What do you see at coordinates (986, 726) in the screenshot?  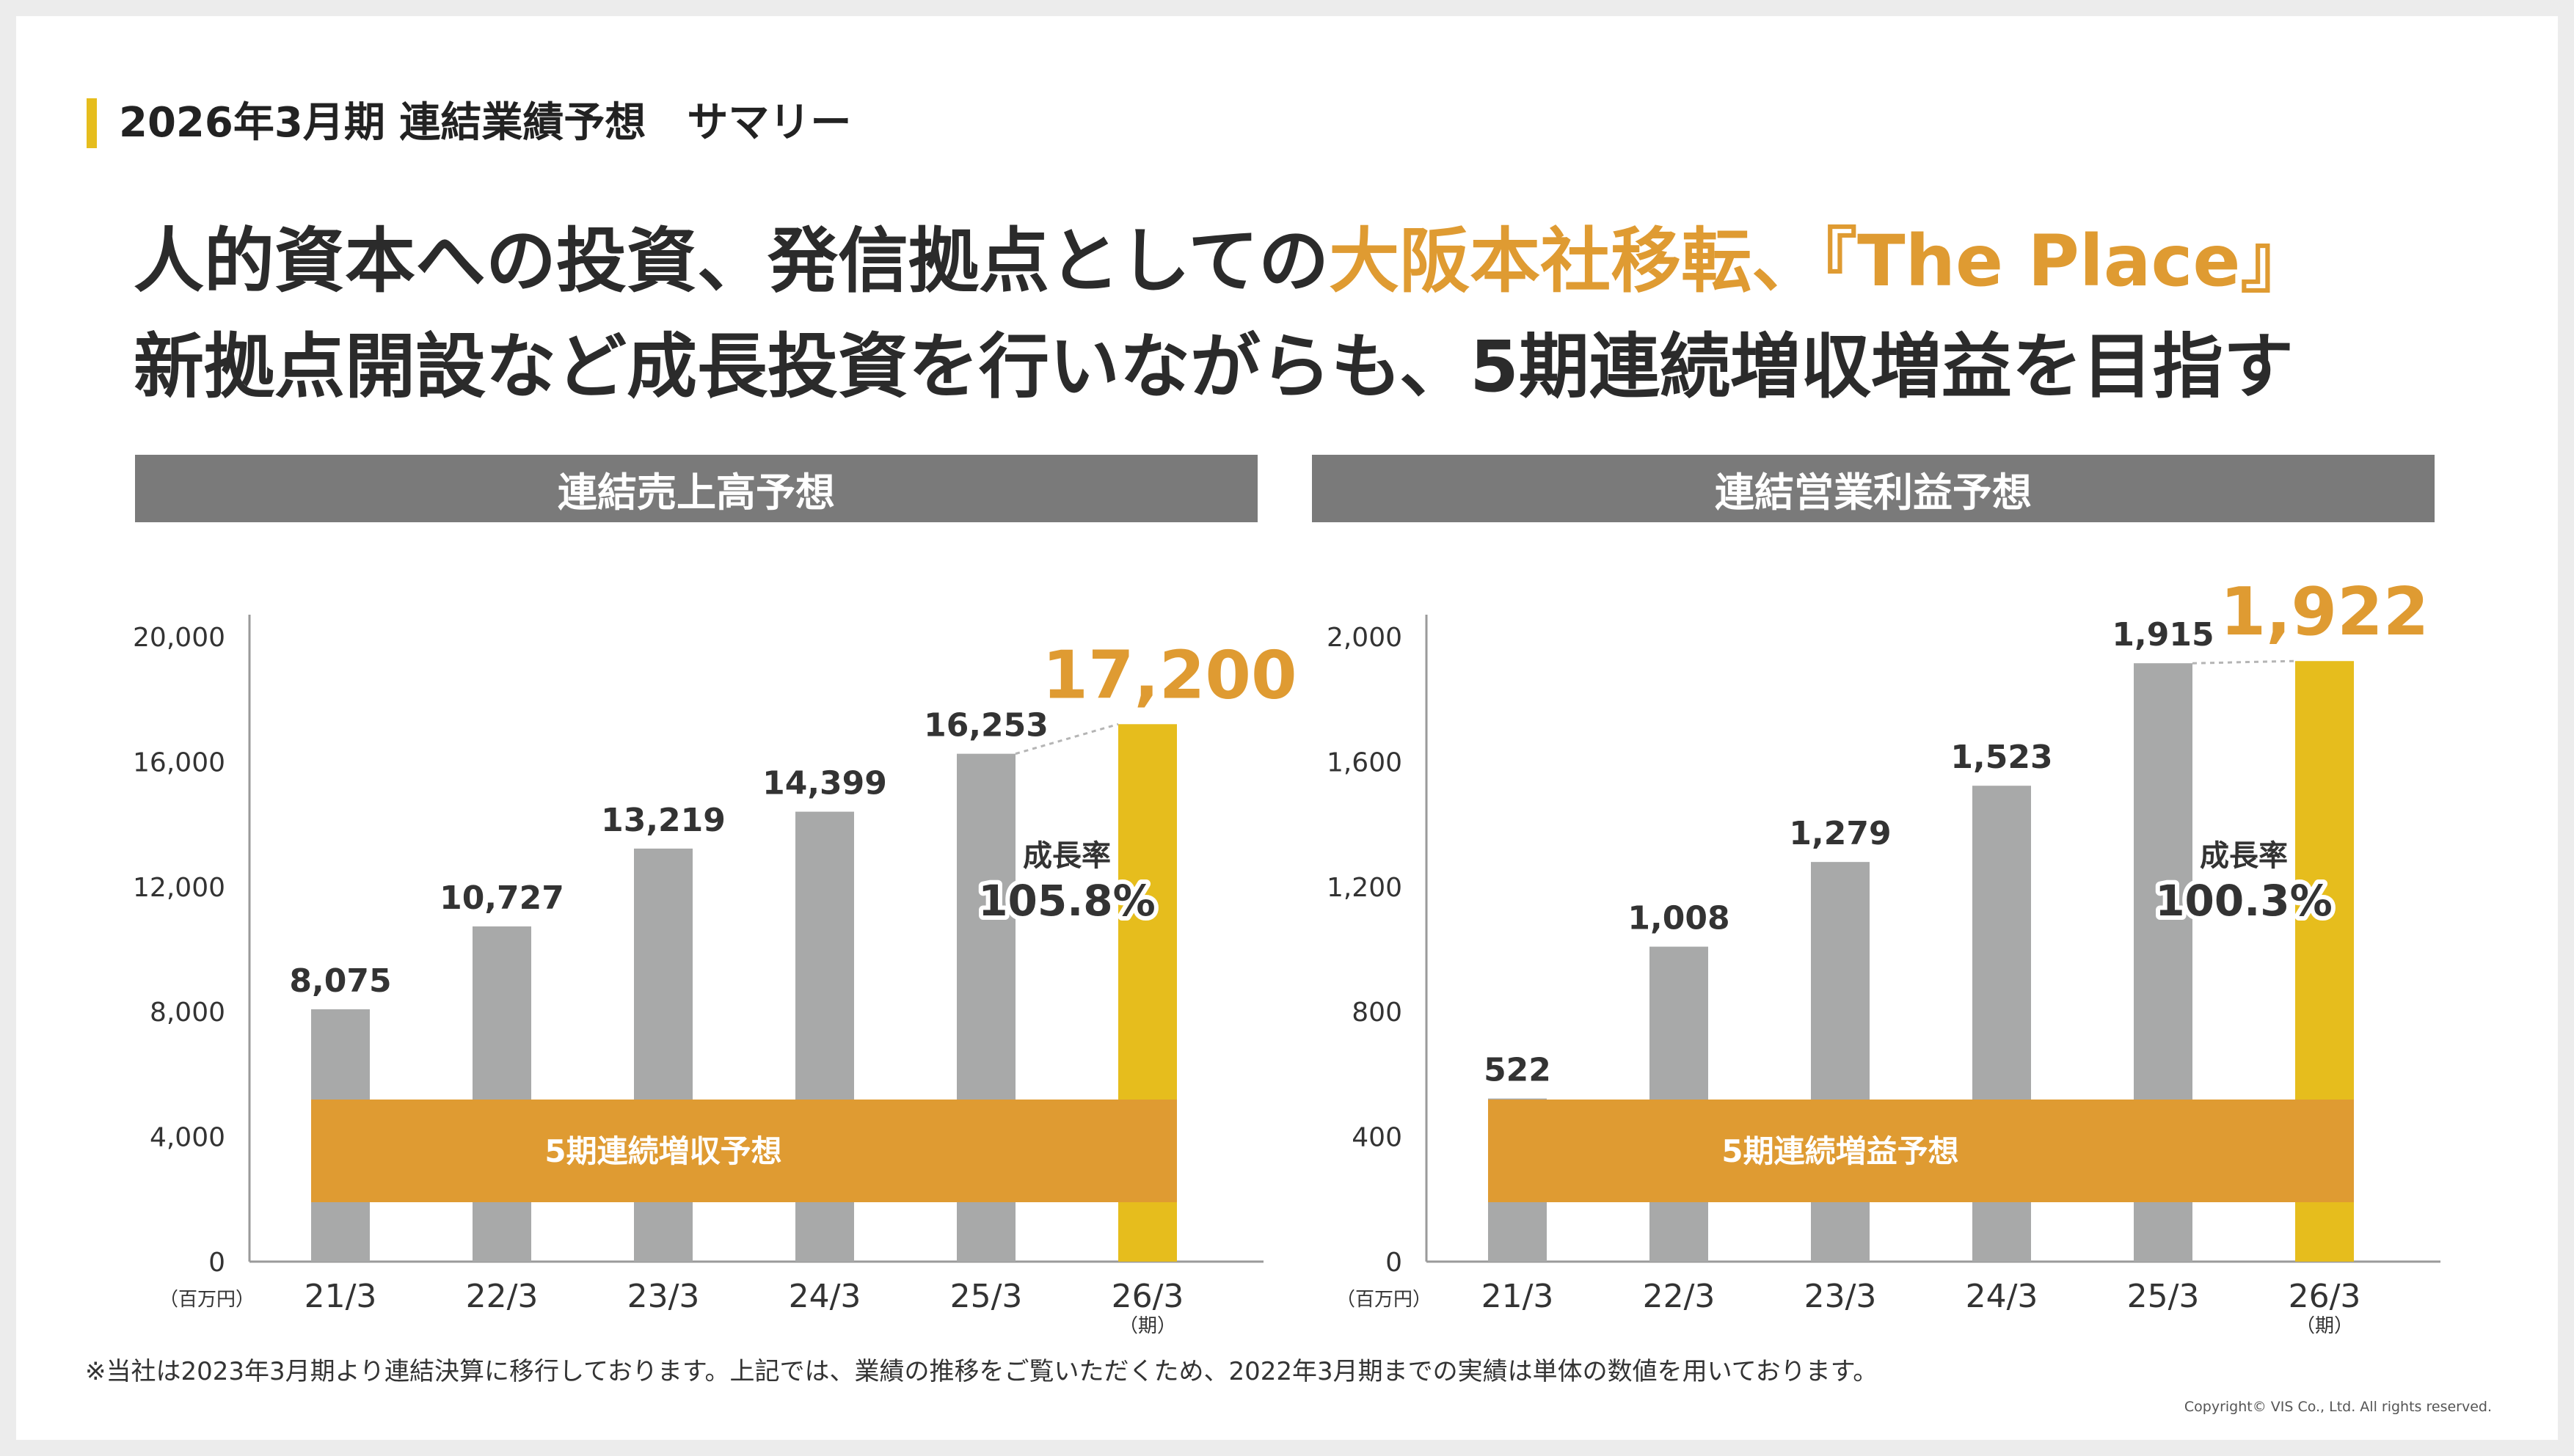 I see `bar-value-label: 16,253` at bounding box center [986, 726].